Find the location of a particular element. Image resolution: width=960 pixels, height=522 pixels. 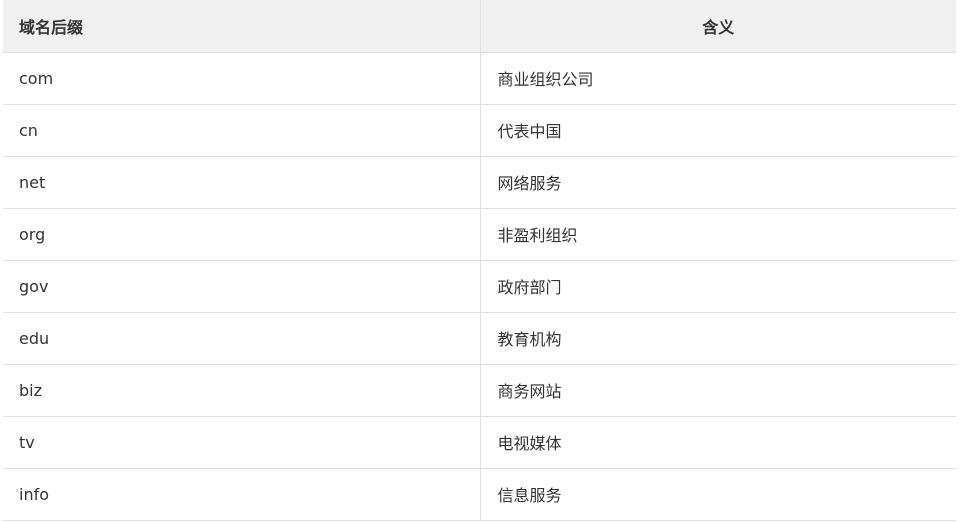

cell-domain-suffix: cn is located at coordinates (242, 130).